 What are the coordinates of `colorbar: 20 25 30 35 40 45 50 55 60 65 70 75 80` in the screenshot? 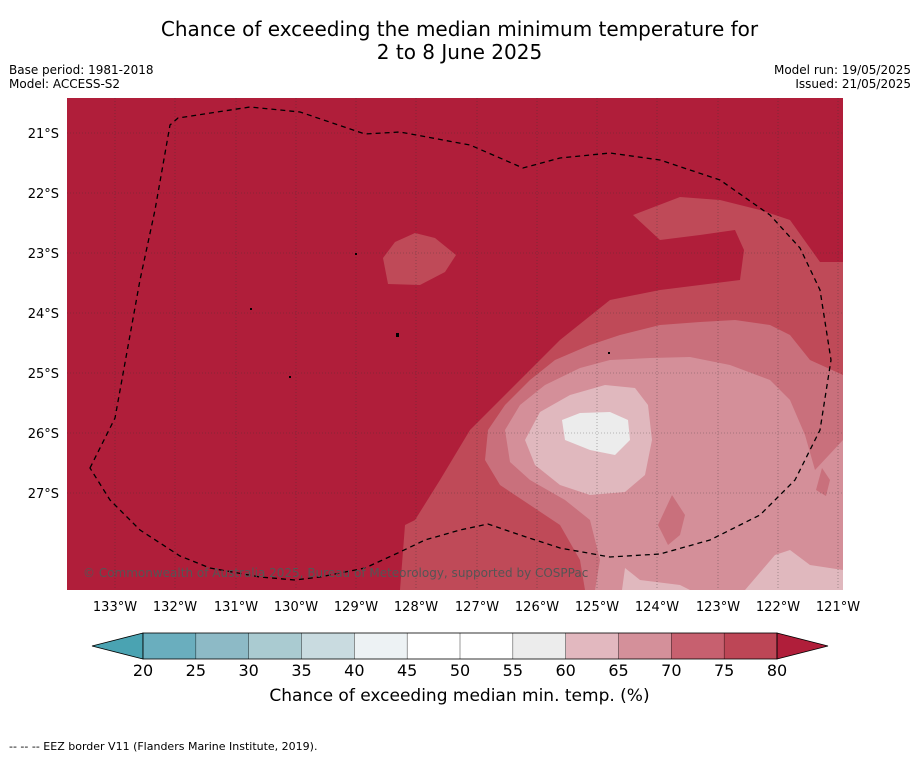 It's located at (460, 656).